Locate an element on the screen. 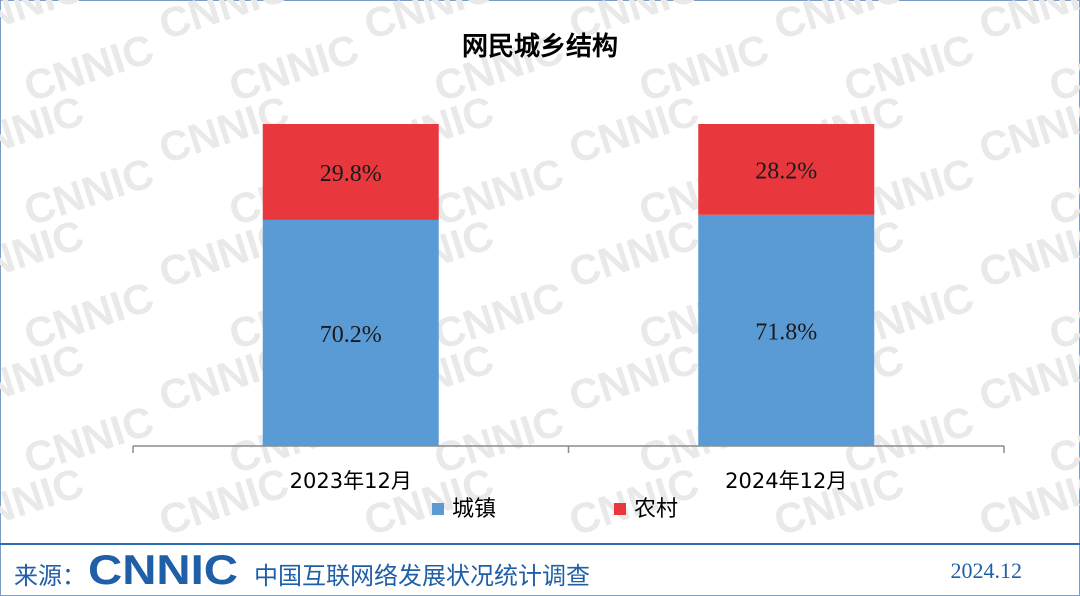 This screenshot has height=596, width=1080. footer-divider is located at coordinates (540, 544).